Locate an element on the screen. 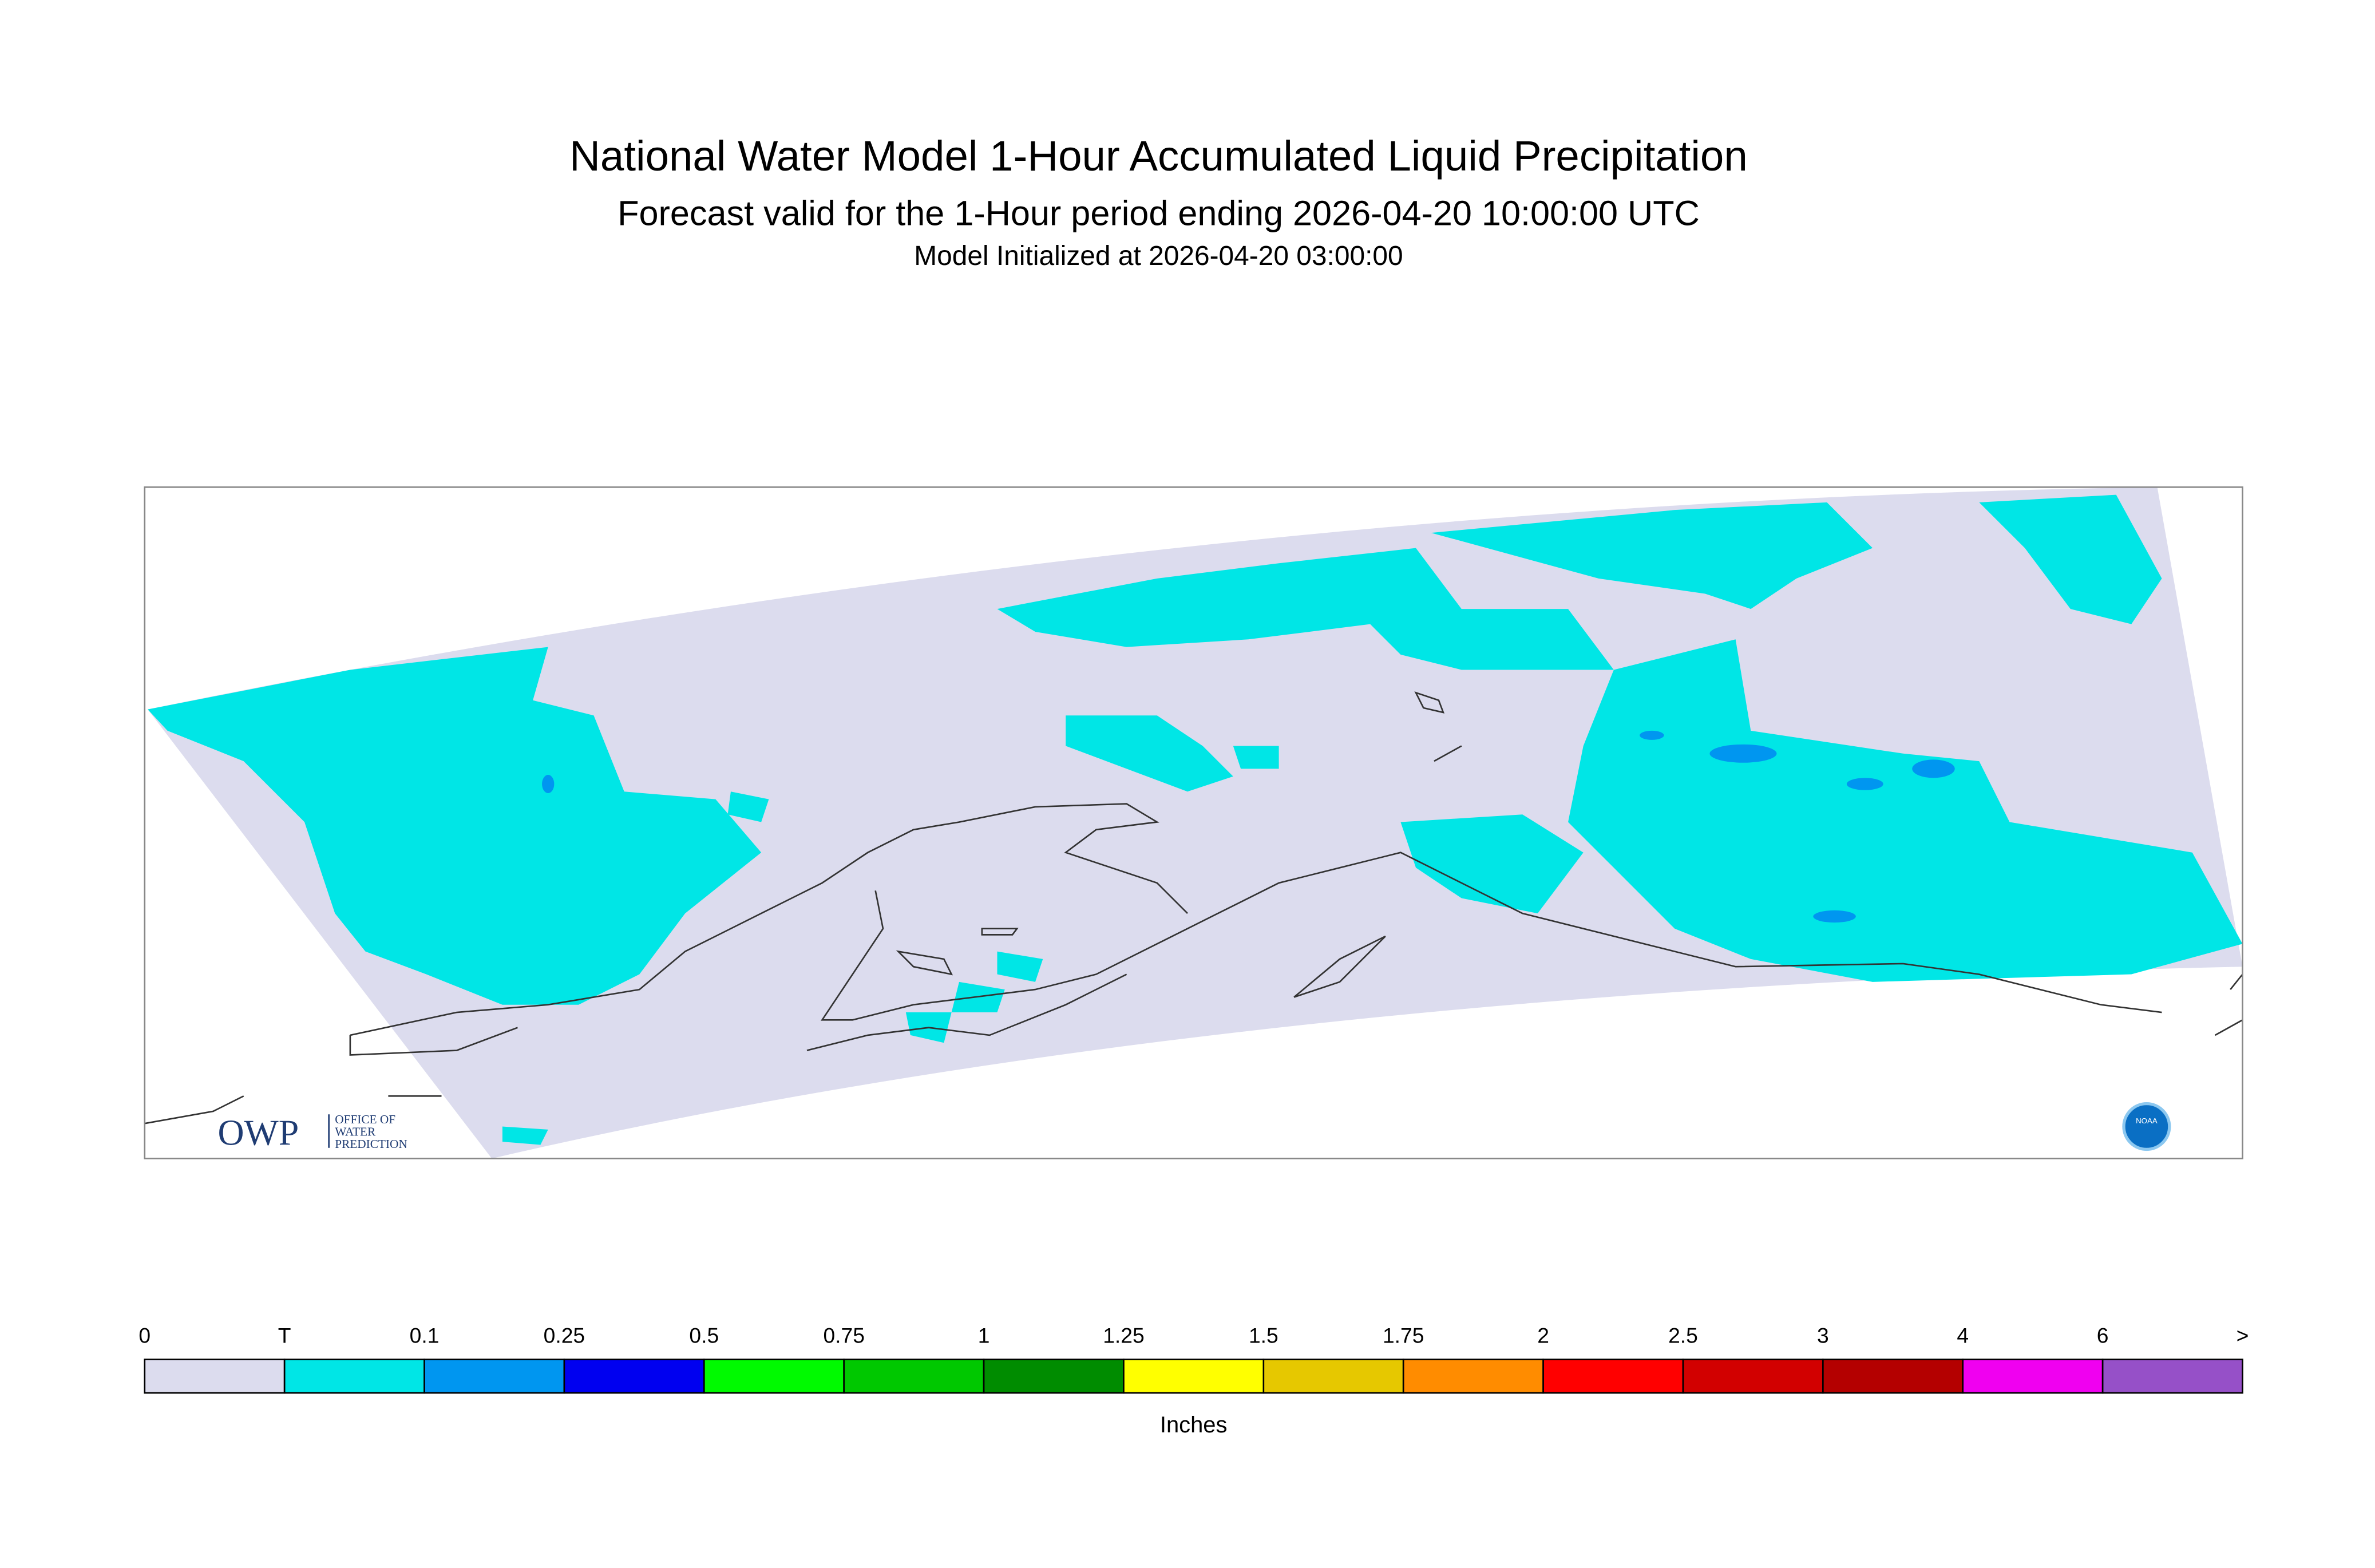 This screenshot has width=2375, height=1568. colorbar: 0 T 0.1 0.25 0.5 0.75 1 1.25 1.5 1.75 2 2.5 3 4 6 > is located at coordinates (1194, 1358).